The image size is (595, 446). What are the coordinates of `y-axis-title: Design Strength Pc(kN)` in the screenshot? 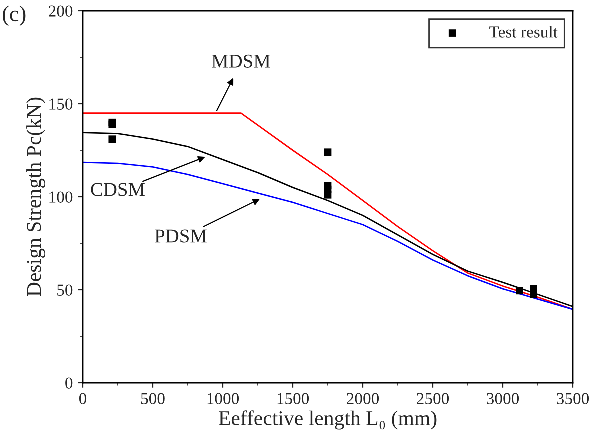 It's located at (36, 197).